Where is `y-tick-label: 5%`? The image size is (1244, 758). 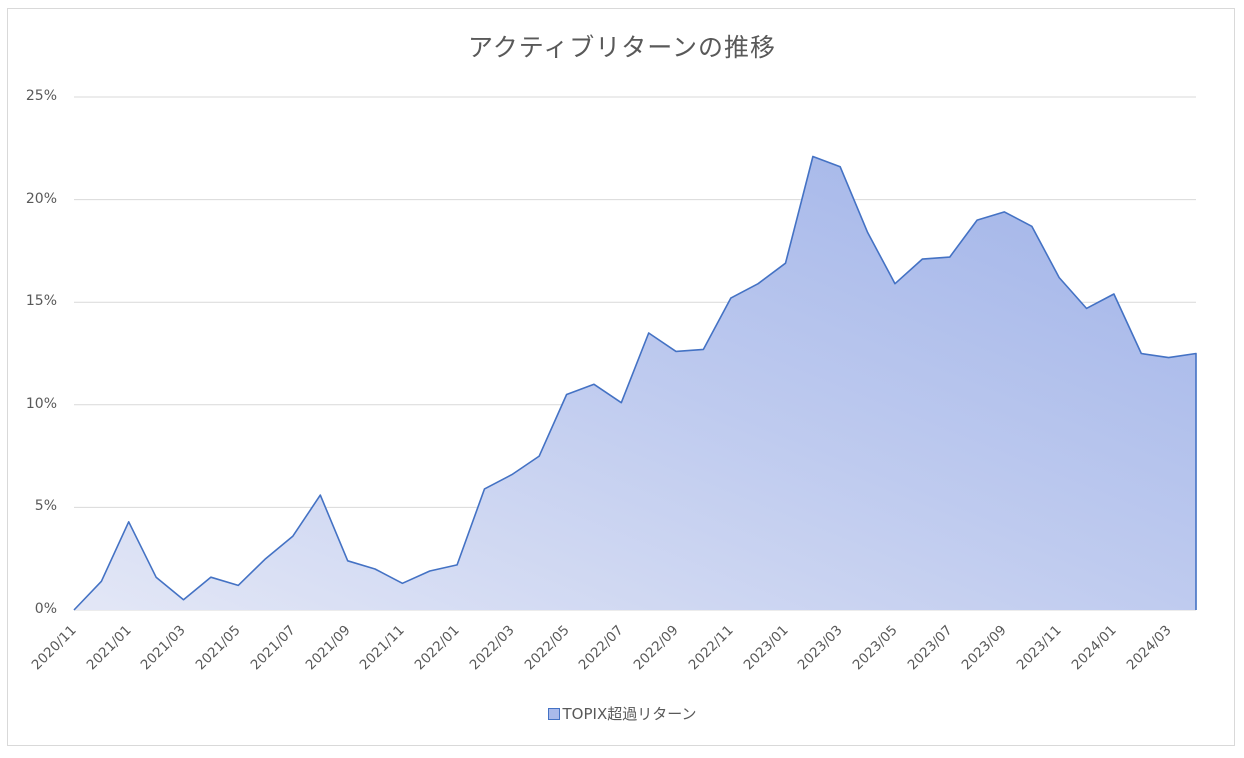
y-tick-label: 5% is located at coordinates (45, 506).